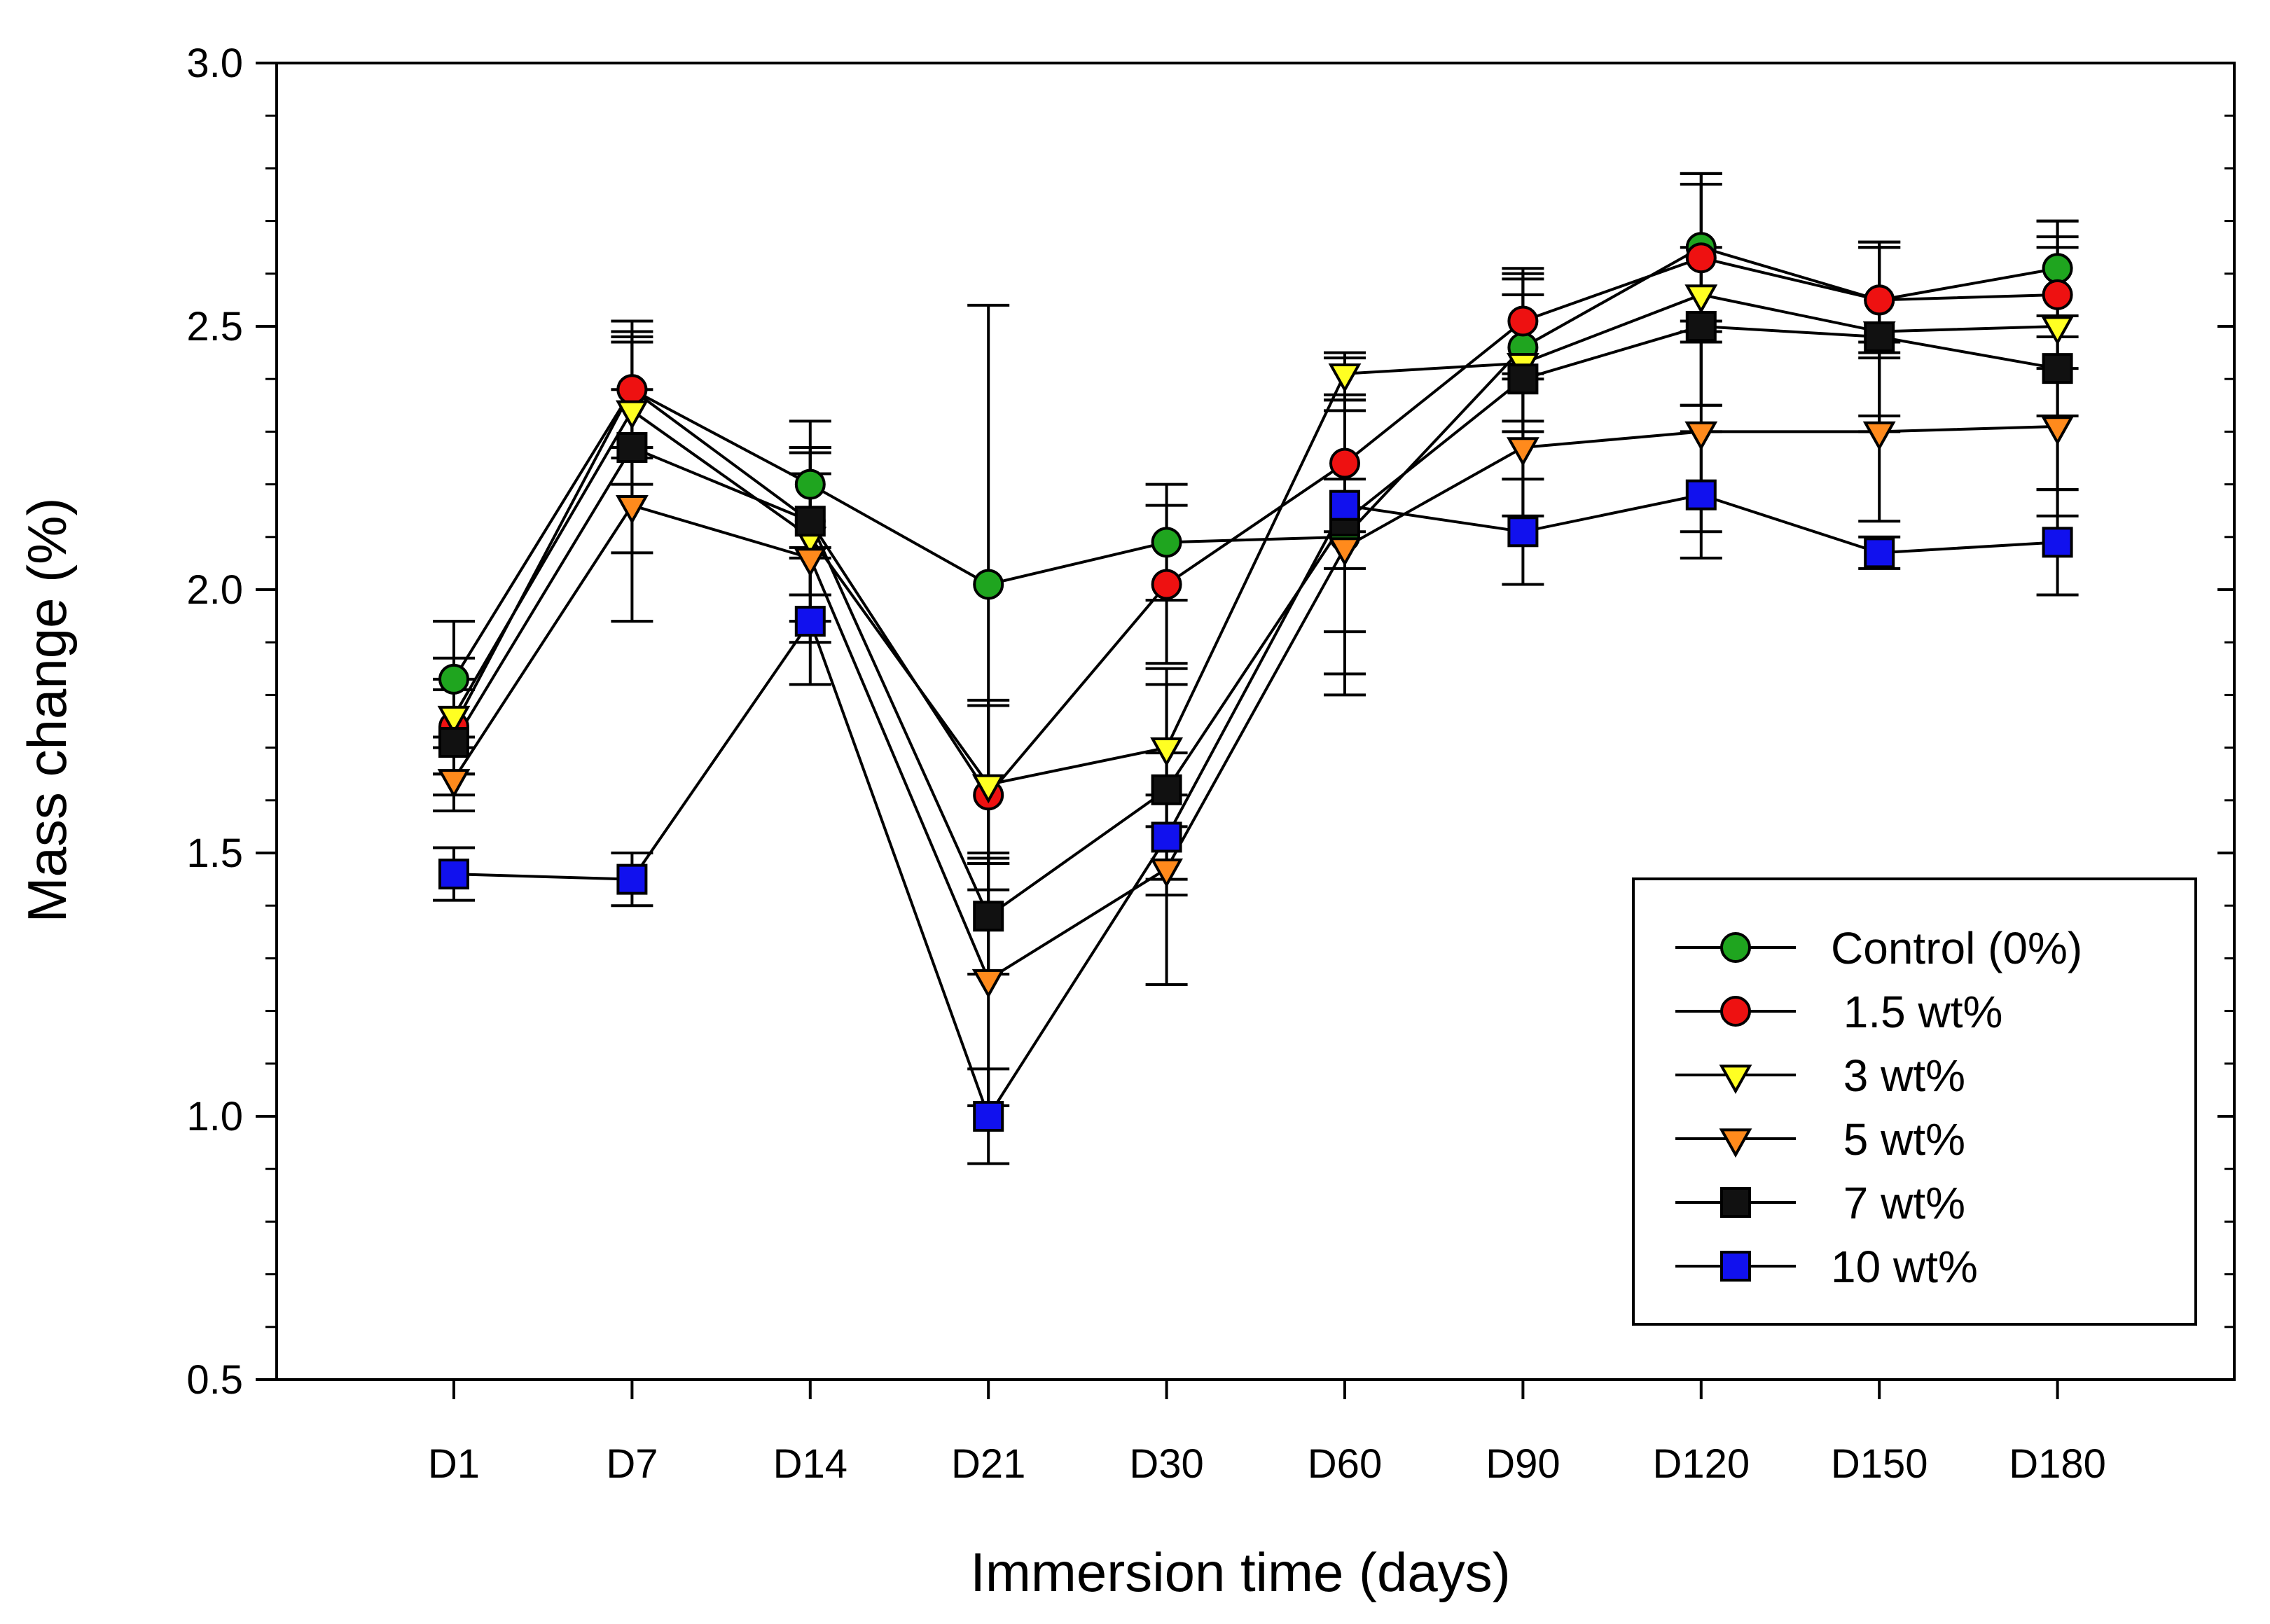 Image resolution: width=2270 pixels, height=1624 pixels. What do you see at coordinates (47, 710) in the screenshot?
I see `y-axis-title: Mass change (%)` at bounding box center [47, 710].